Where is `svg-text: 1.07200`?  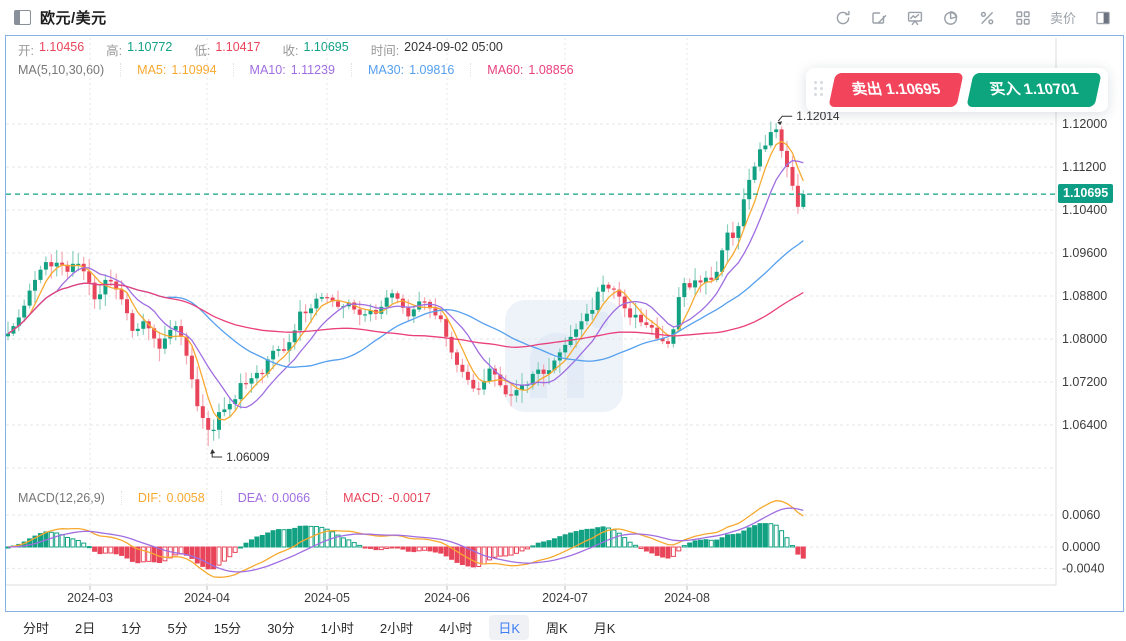
svg-text: 1.07200 is located at coordinates (1084, 382).